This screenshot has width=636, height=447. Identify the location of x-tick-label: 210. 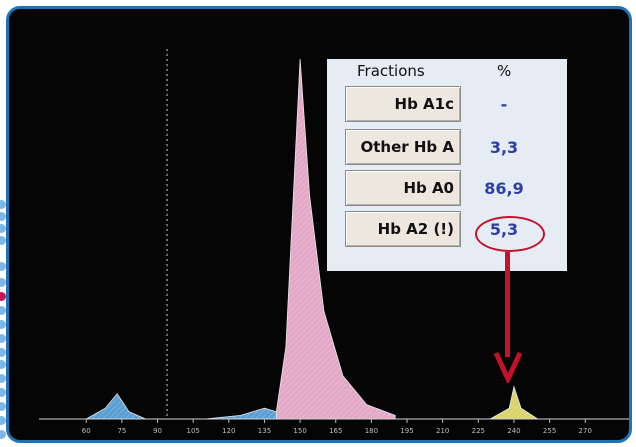
(442, 431).